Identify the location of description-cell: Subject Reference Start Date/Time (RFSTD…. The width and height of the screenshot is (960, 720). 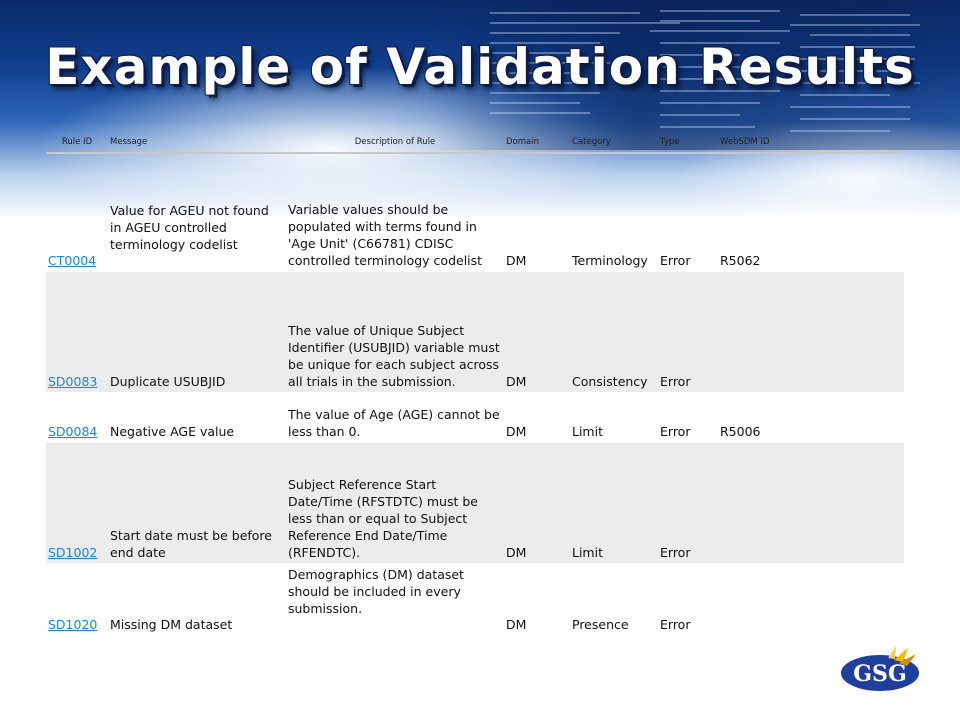
(395, 502).